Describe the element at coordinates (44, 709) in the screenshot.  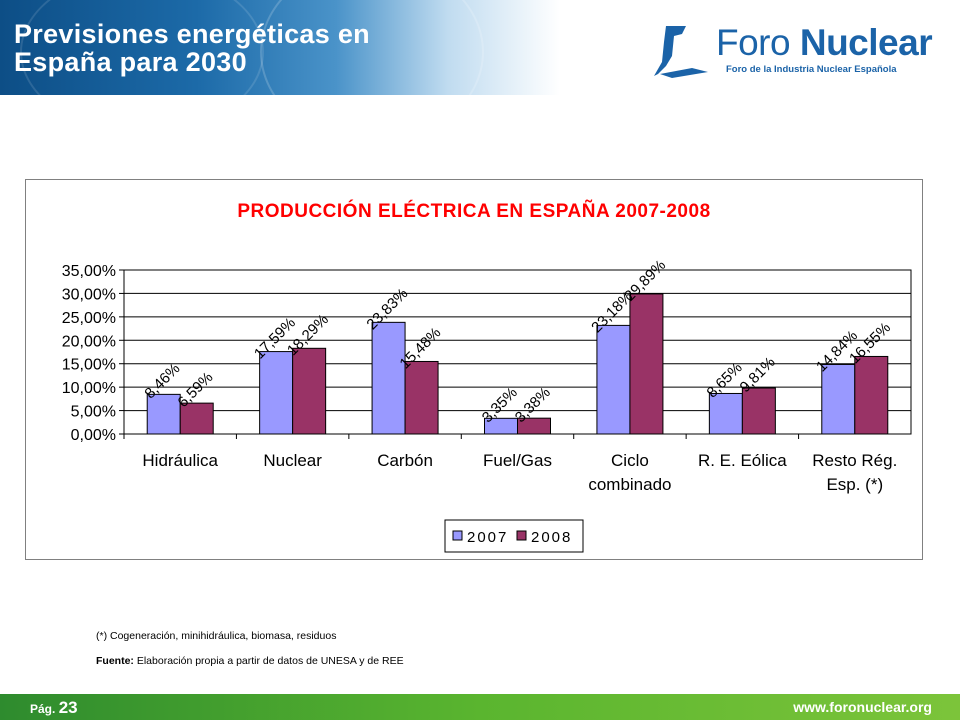
I see `page-prefix: Pág.` at that location.